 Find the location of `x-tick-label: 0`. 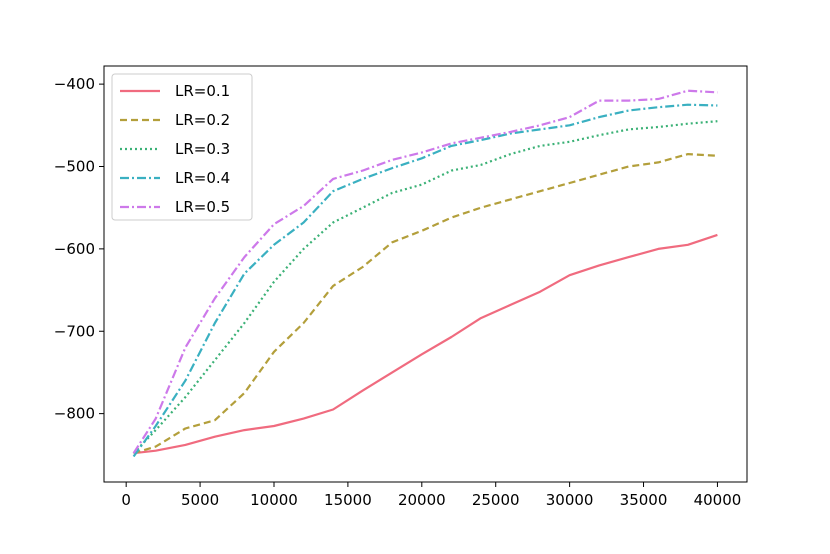

x-tick-label: 0 is located at coordinates (126, 500).